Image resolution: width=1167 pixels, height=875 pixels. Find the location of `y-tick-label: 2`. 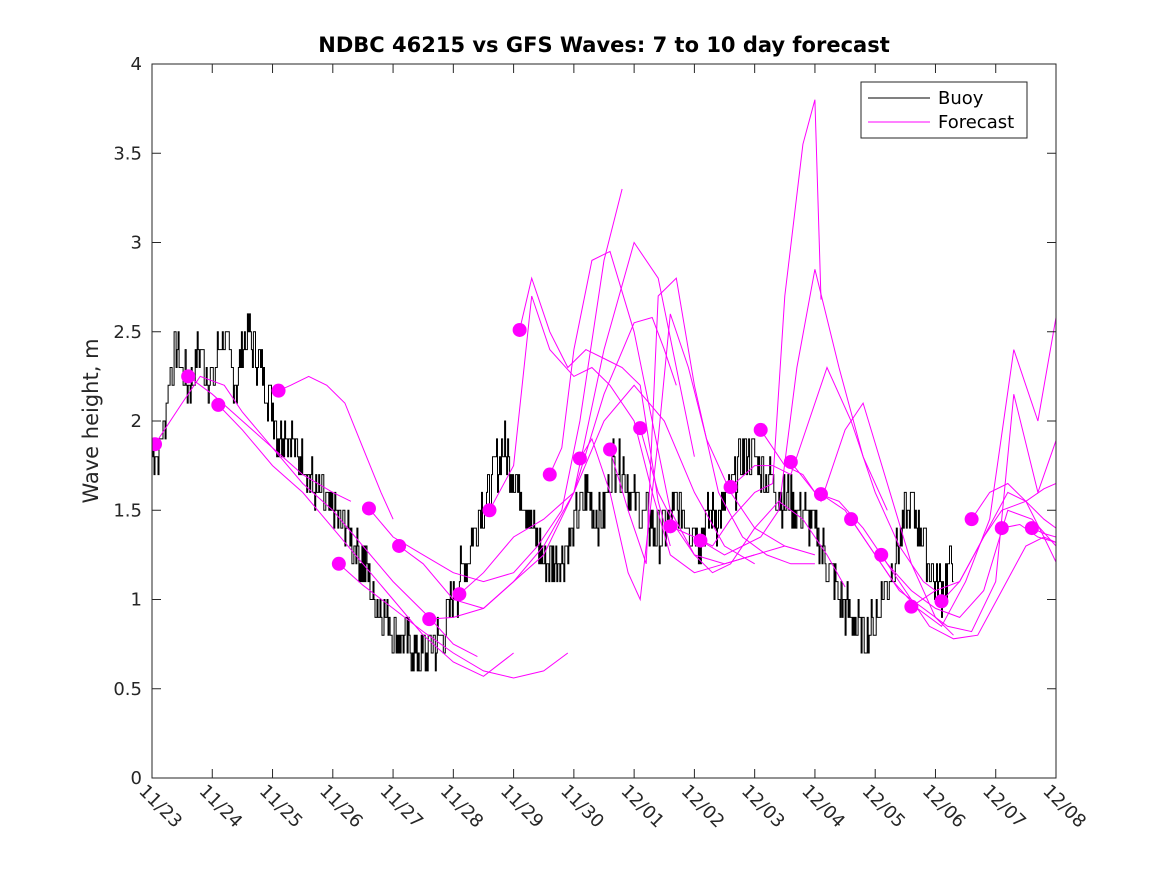

y-tick-label: 2 is located at coordinates (136, 421).